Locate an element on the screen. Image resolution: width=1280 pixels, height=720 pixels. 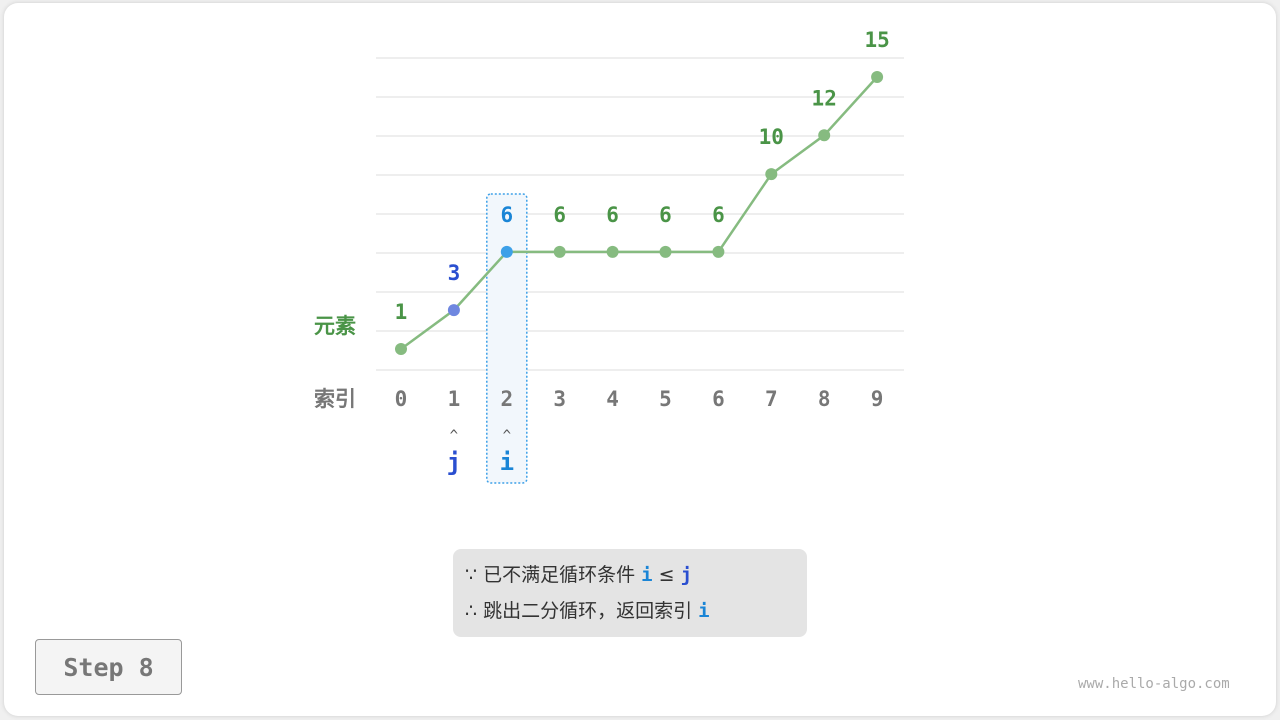
index-label: 9 is located at coordinates (877, 399).